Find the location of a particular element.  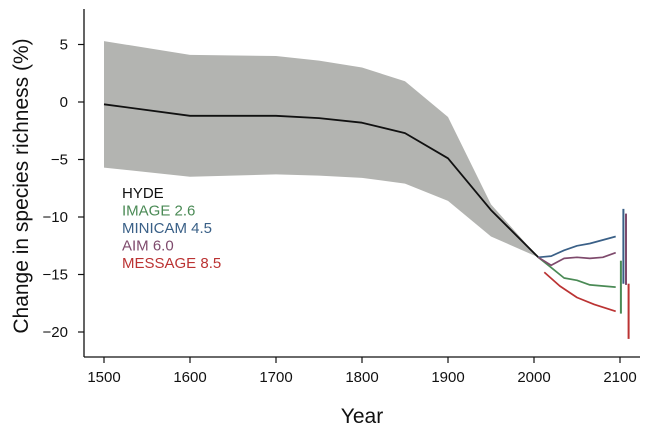

range-bars-layer is located at coordinates (624, 273).